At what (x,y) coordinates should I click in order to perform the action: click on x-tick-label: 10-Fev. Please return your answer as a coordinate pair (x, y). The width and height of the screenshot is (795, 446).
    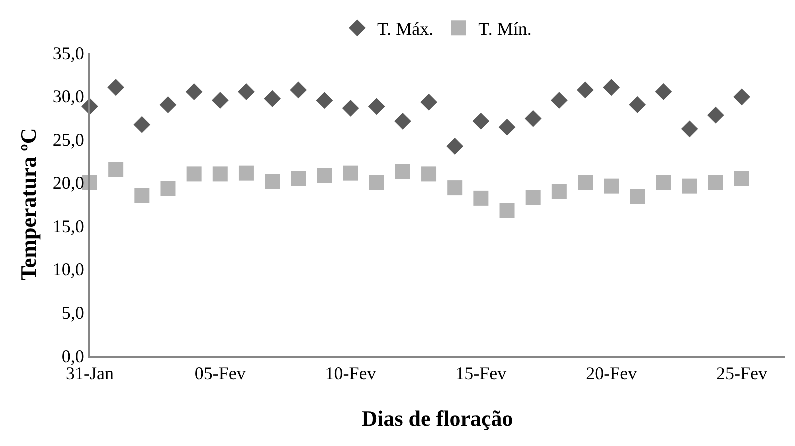
    Looking at the image, I should click on (350, 374).